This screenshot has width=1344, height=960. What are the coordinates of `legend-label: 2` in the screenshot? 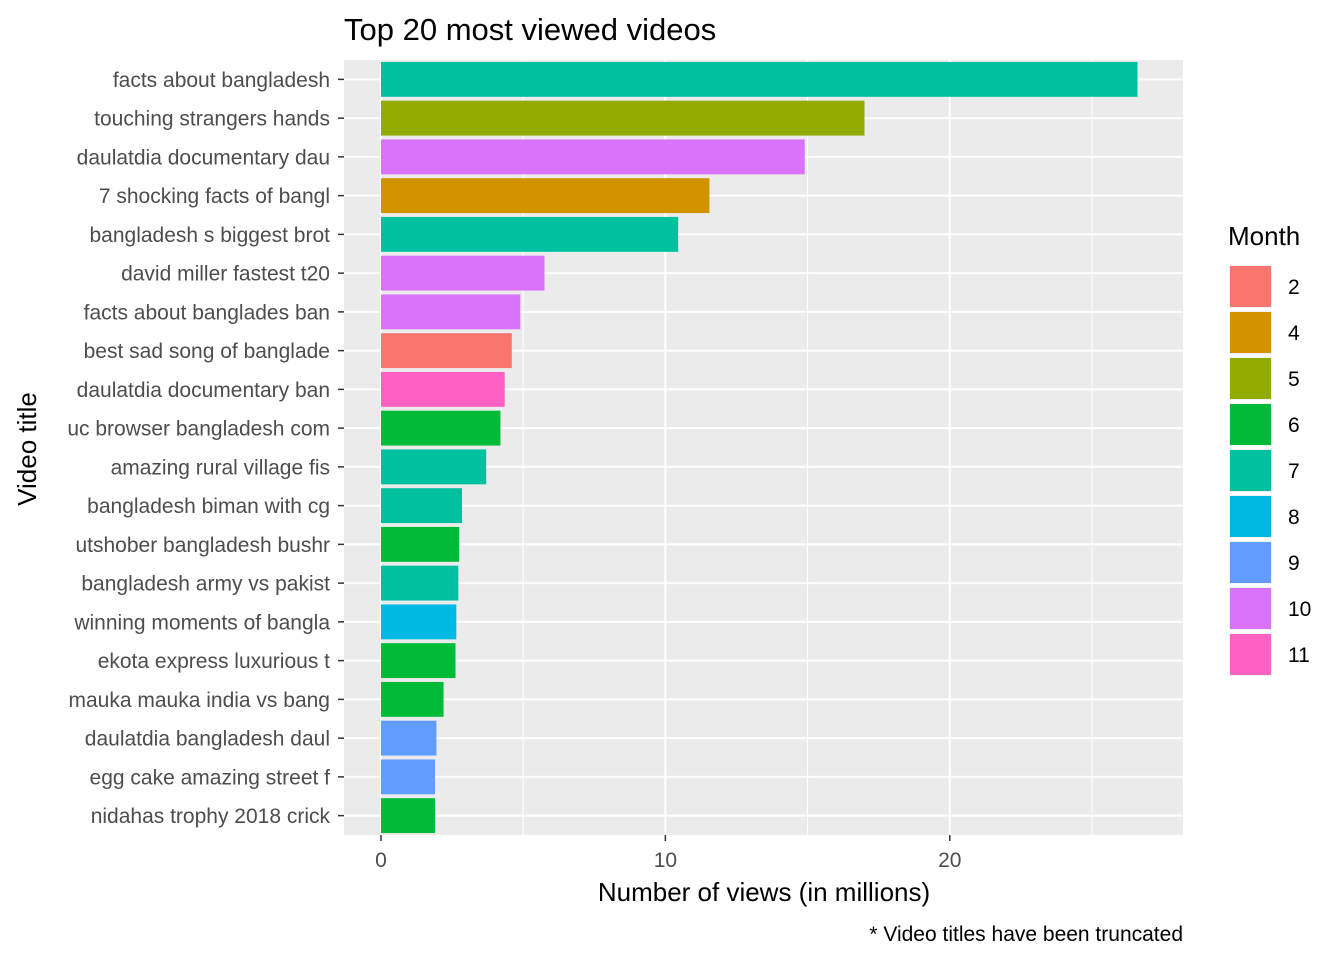 It's located at (1294, 287).